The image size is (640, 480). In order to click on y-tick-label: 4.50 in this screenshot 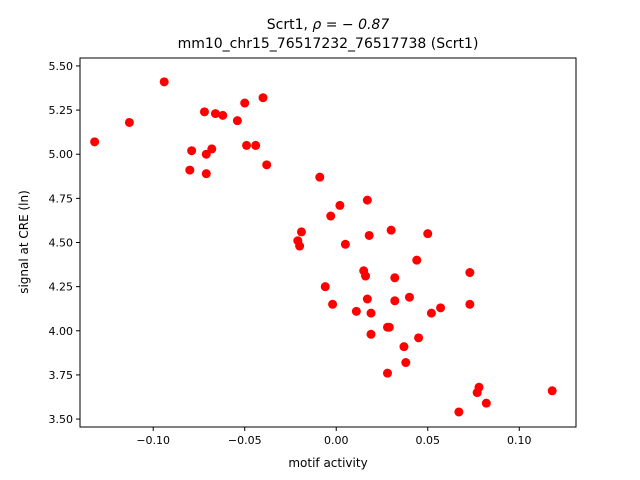, I will do `click(61, 243)`.